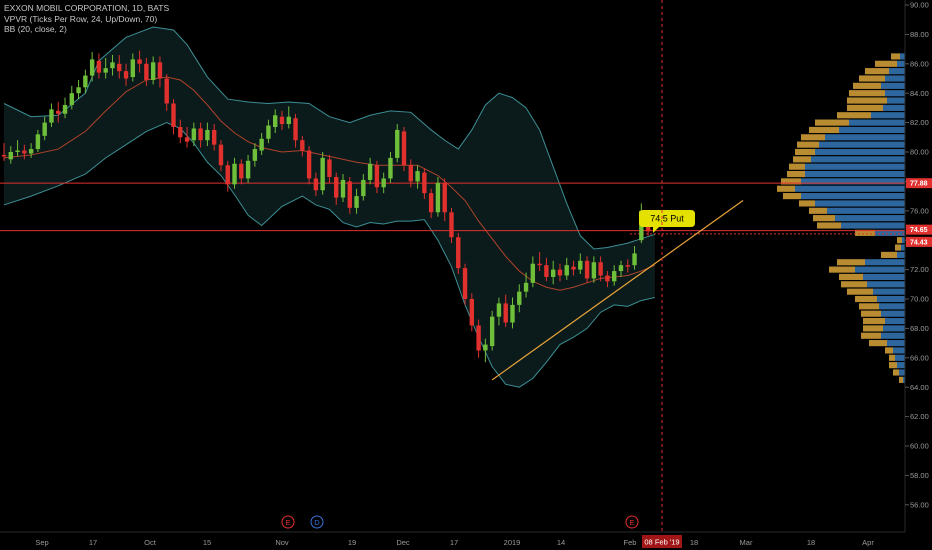 Image resolution: width=932 pixels, height=550 pixels. Describe the element at coordinates (919, 328) in the screenshot. I see `y-tick-label: 68.00` at that location.